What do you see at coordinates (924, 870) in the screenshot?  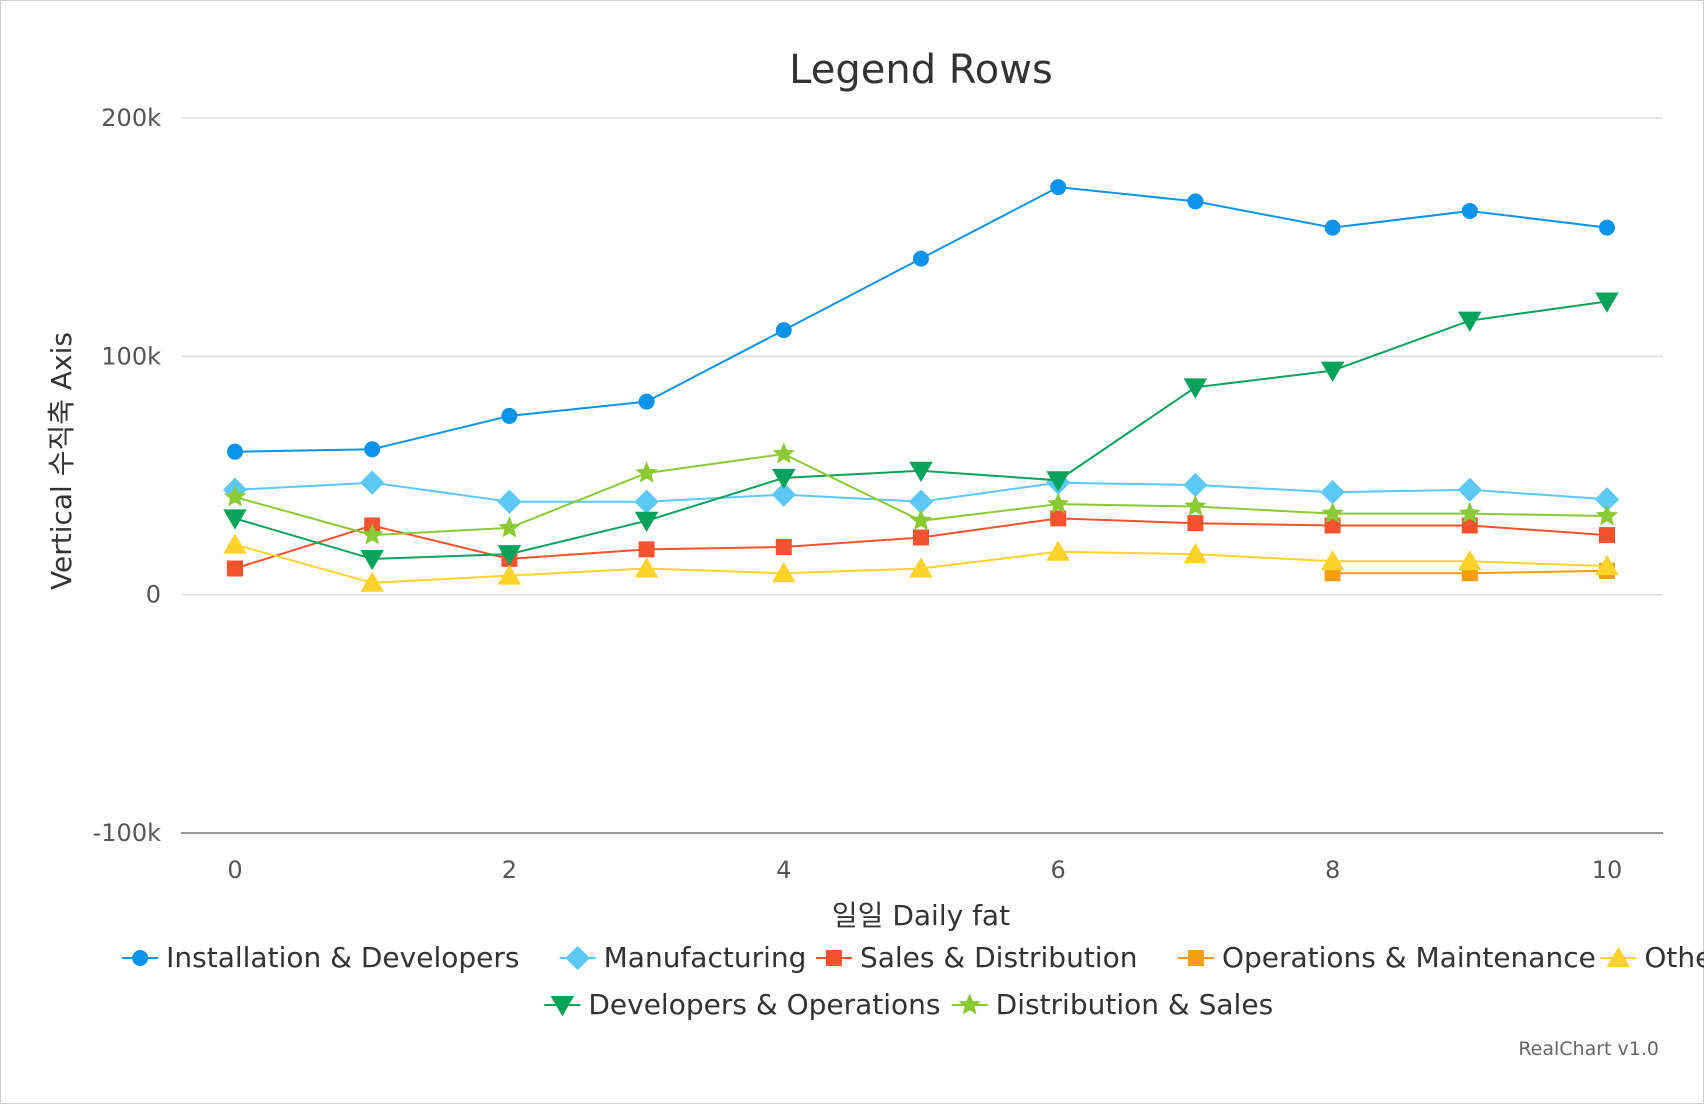 I see `x-axis-ticks: 0 2 4 6 8 10` at bounding box center [924, 870].